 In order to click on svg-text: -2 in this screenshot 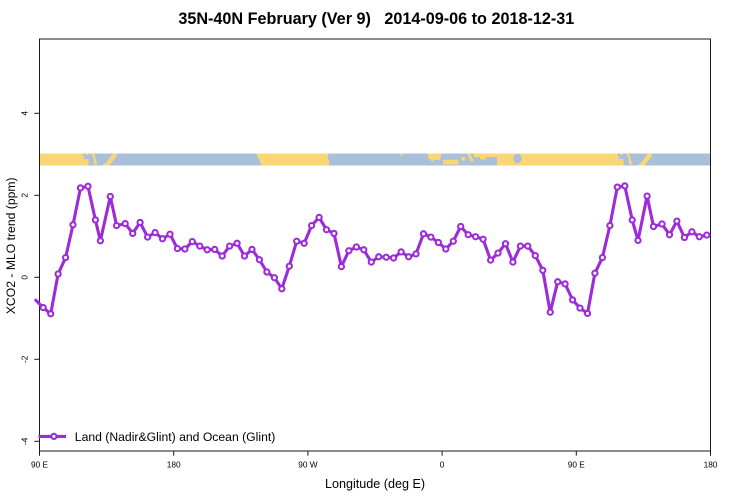, I will do `click(25, 359)`.